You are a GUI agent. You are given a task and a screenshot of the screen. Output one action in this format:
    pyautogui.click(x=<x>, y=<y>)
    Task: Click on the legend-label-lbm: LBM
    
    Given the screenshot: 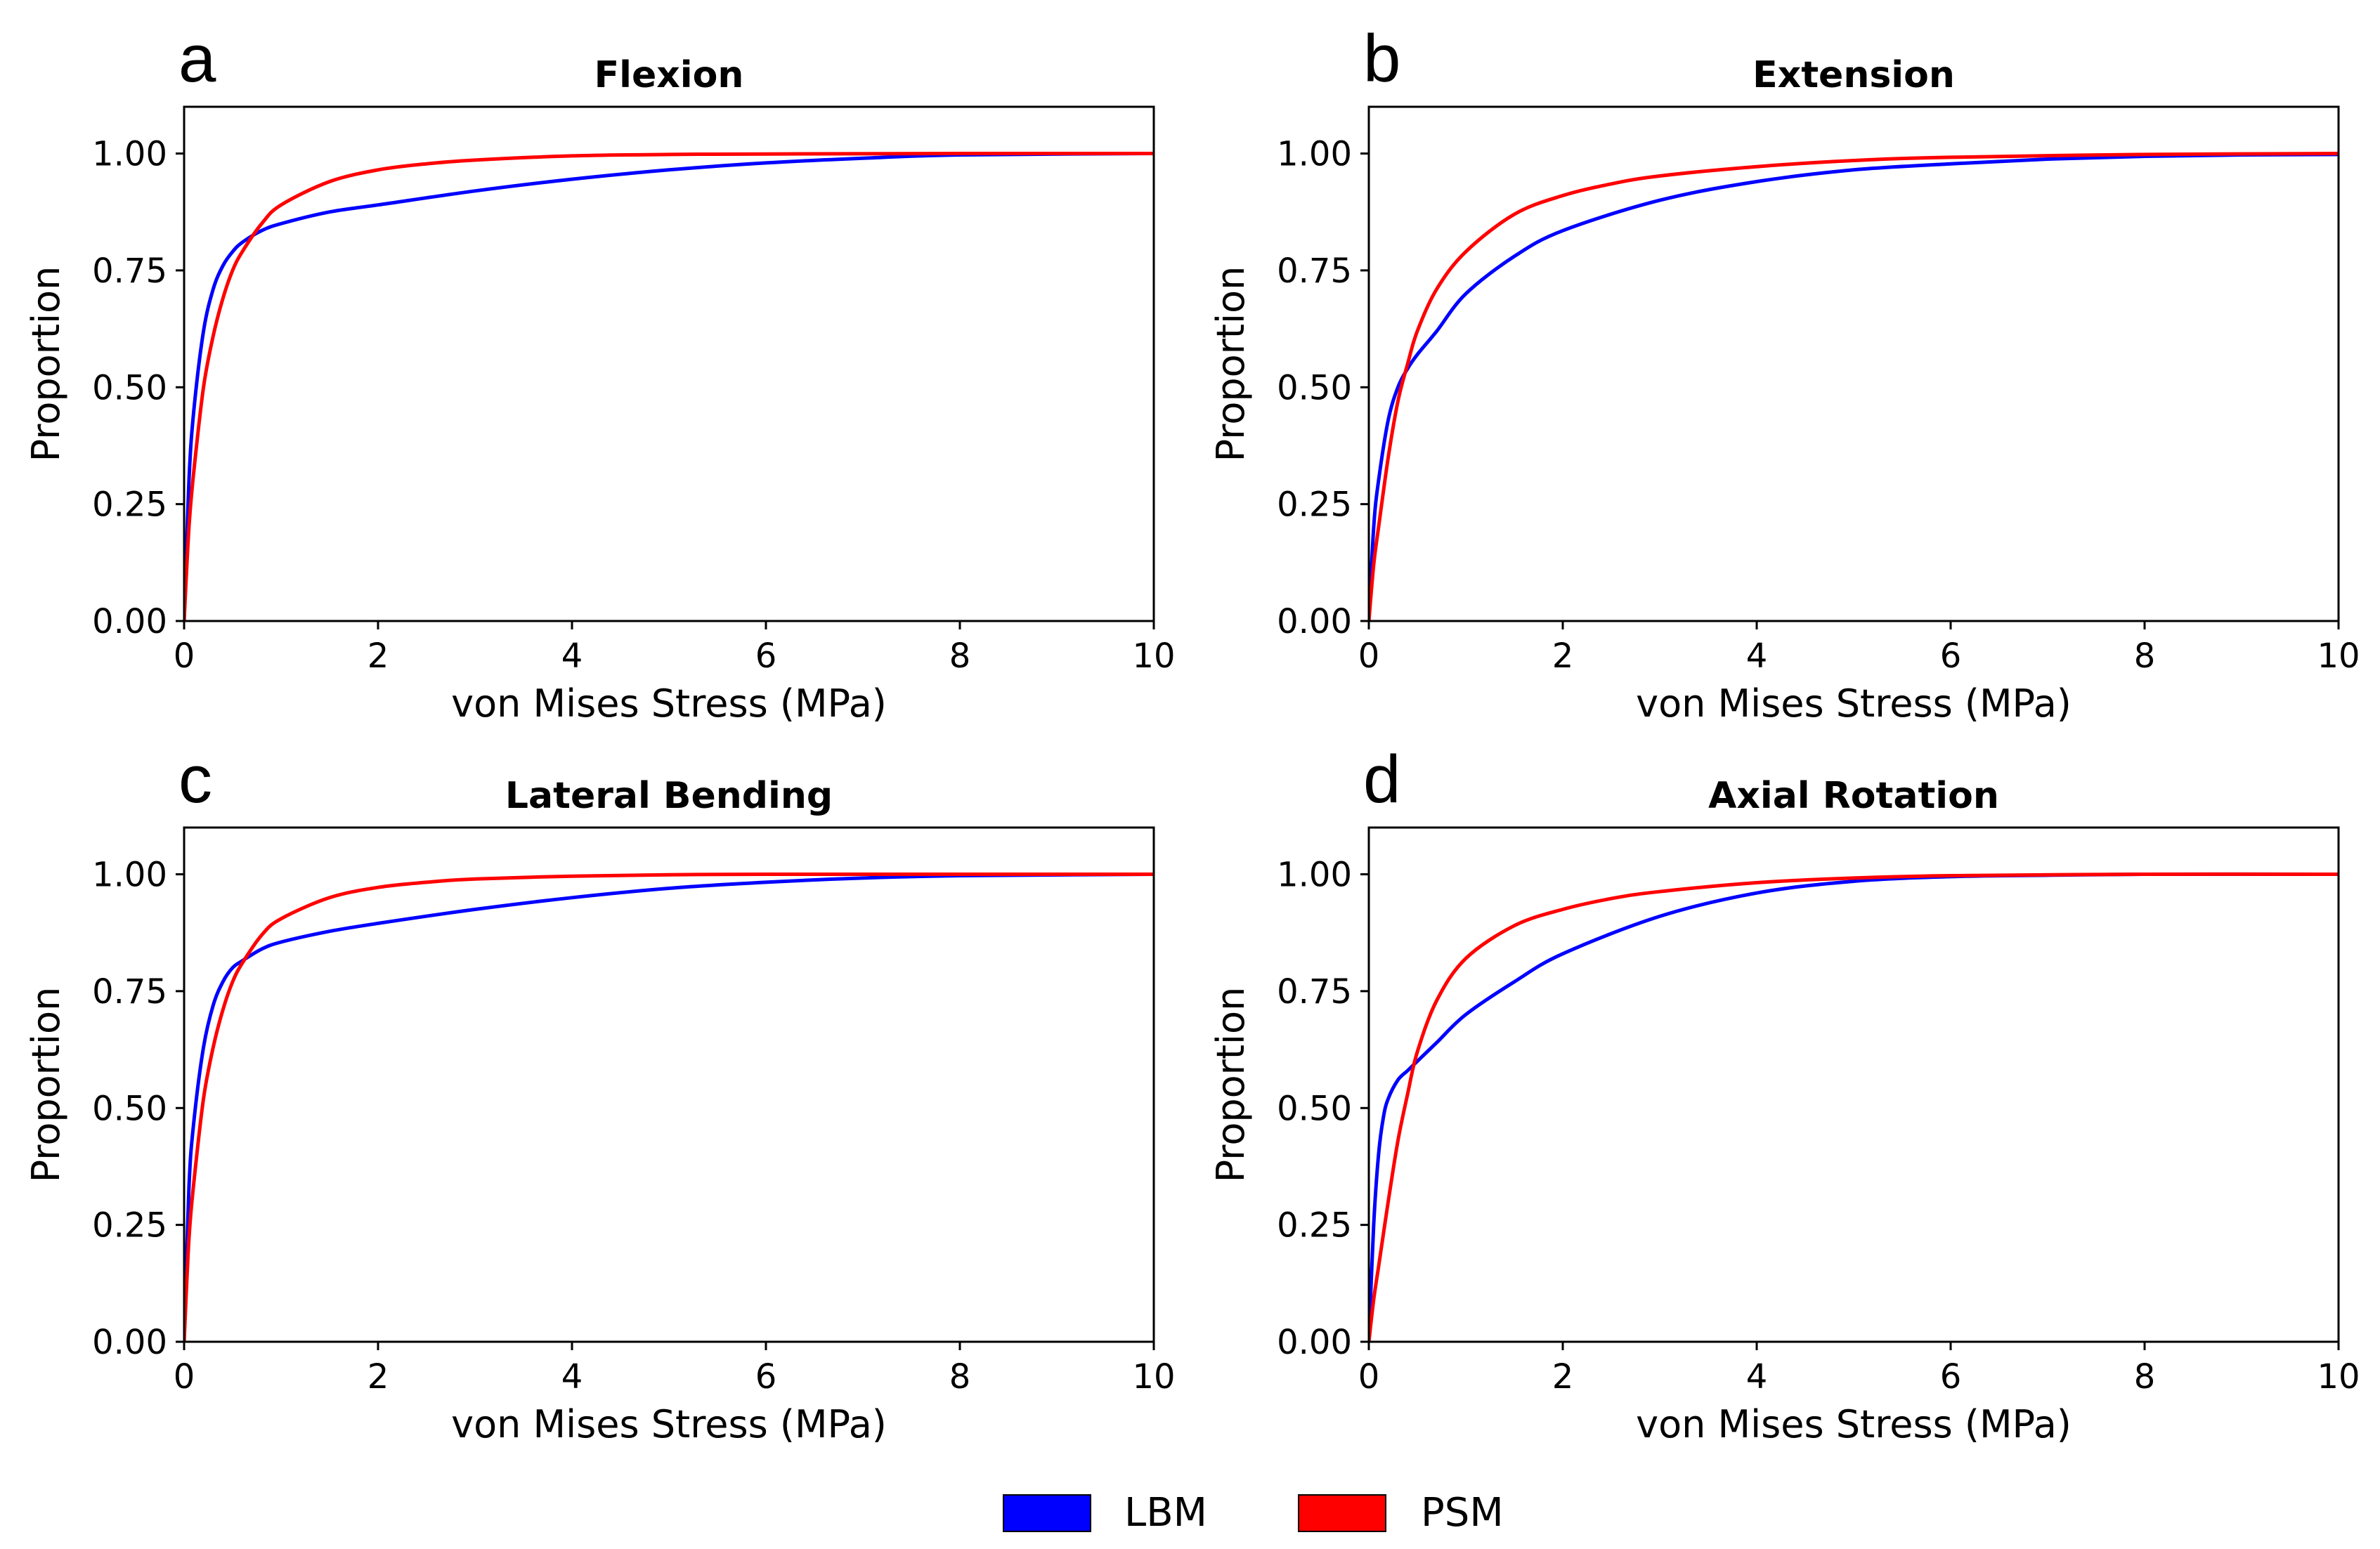 What is the action you would take?
    pyautogui.click(x=1165, y=1513)
    